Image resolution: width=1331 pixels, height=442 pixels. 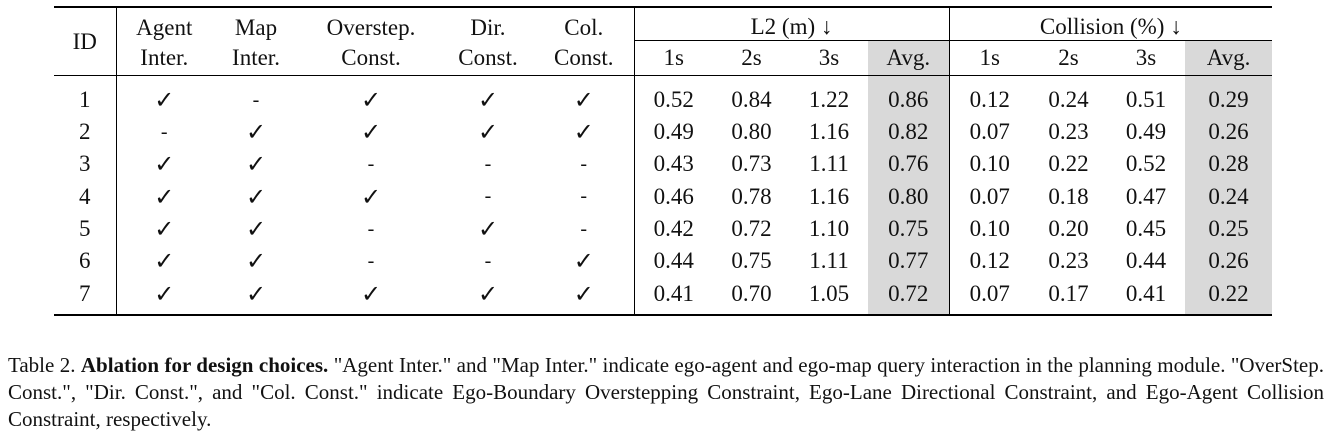 What do you see at coordinates (829, 57) in the screenshot?
I see `header-l2-3s: 3s` at bounding box center [829, 57].